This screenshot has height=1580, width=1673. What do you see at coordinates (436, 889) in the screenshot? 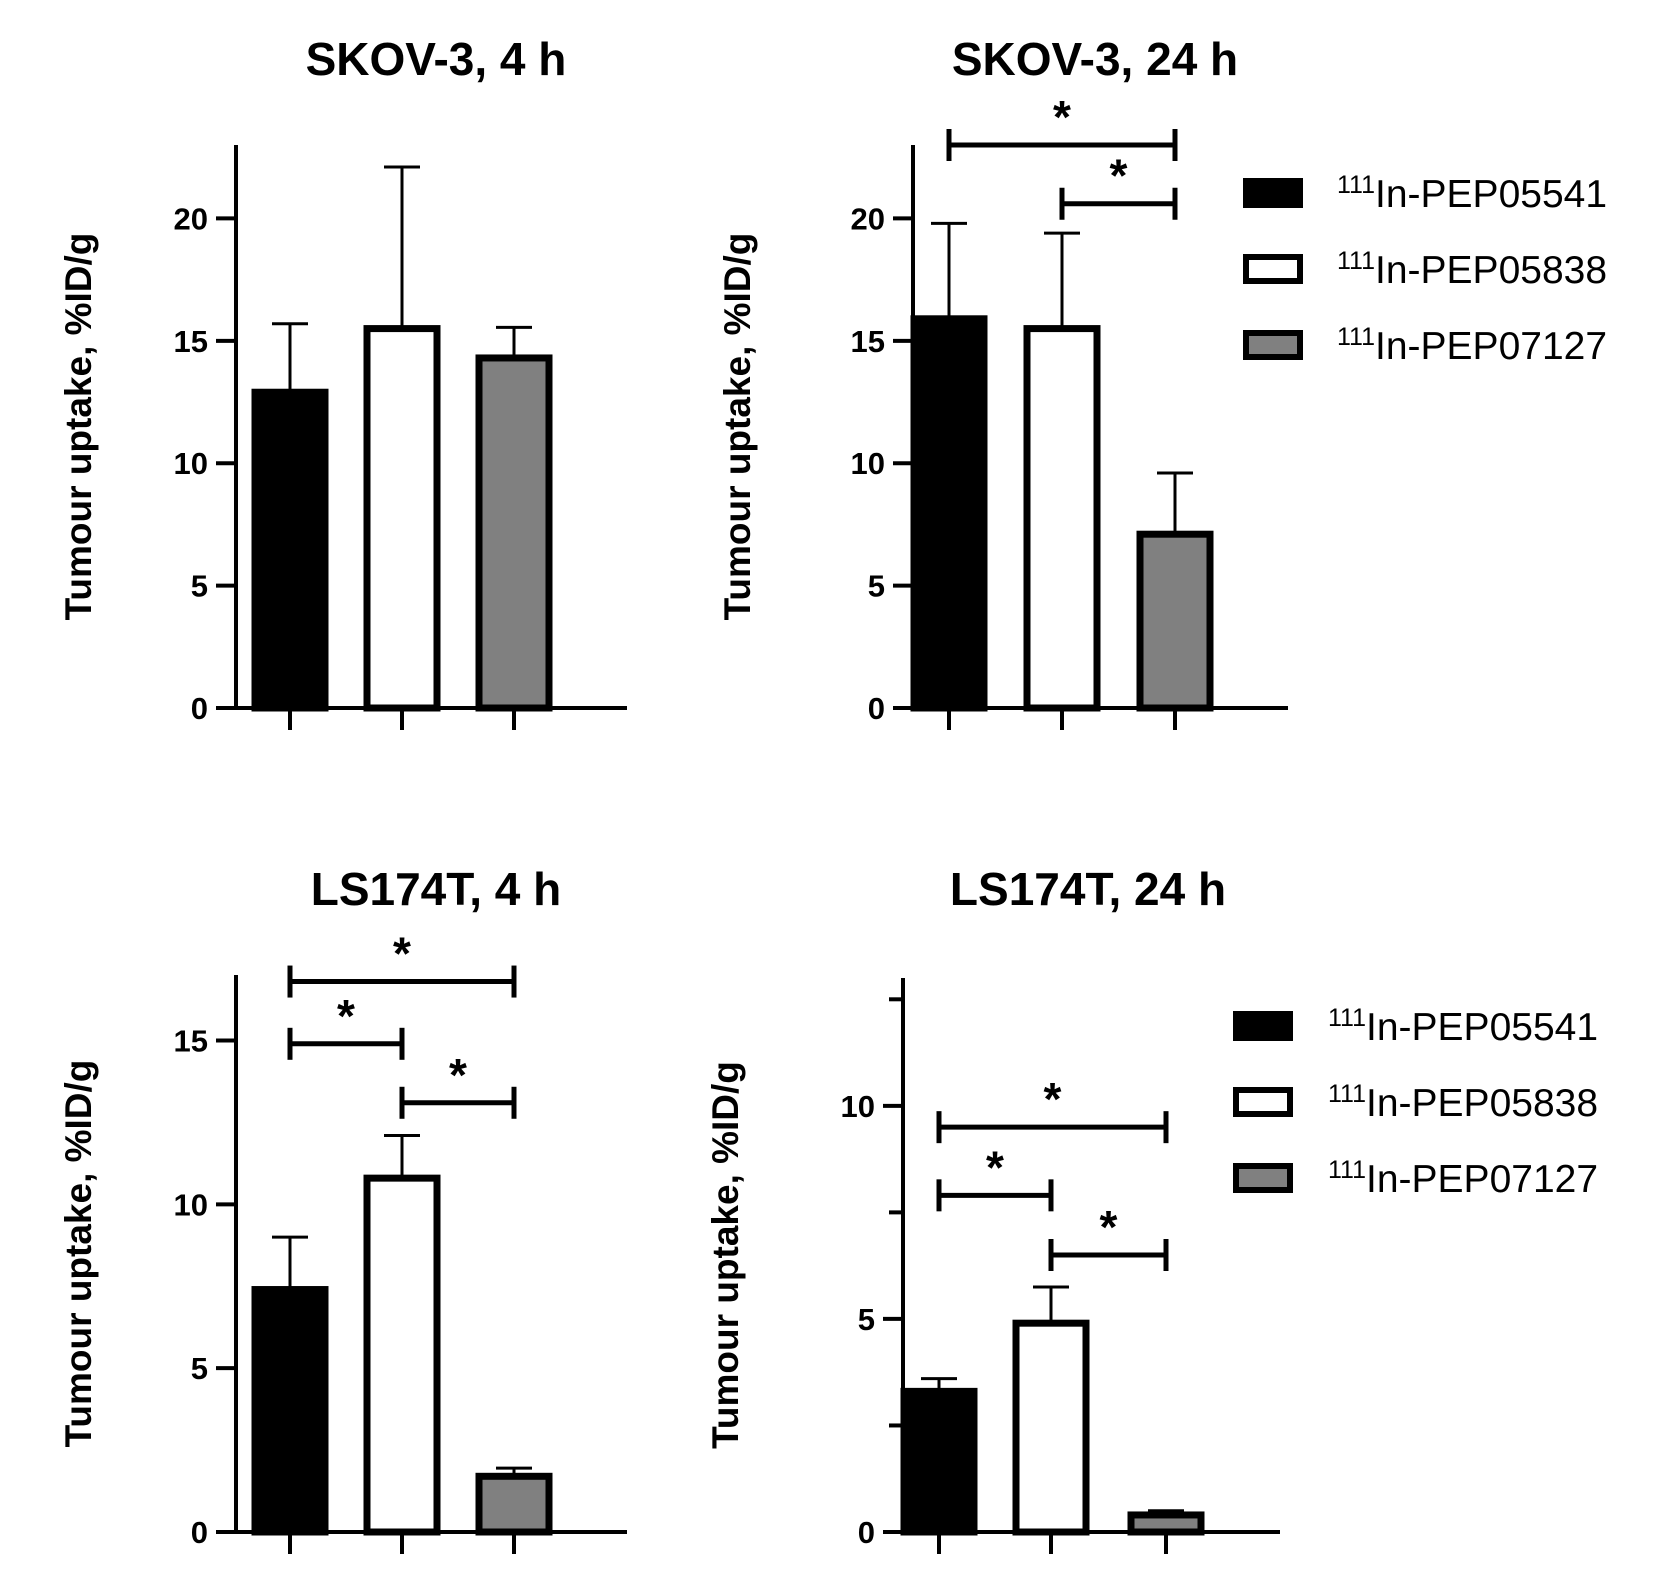
I see `chart-title: LS174T, 4 h` at bounding box center [436, 889].